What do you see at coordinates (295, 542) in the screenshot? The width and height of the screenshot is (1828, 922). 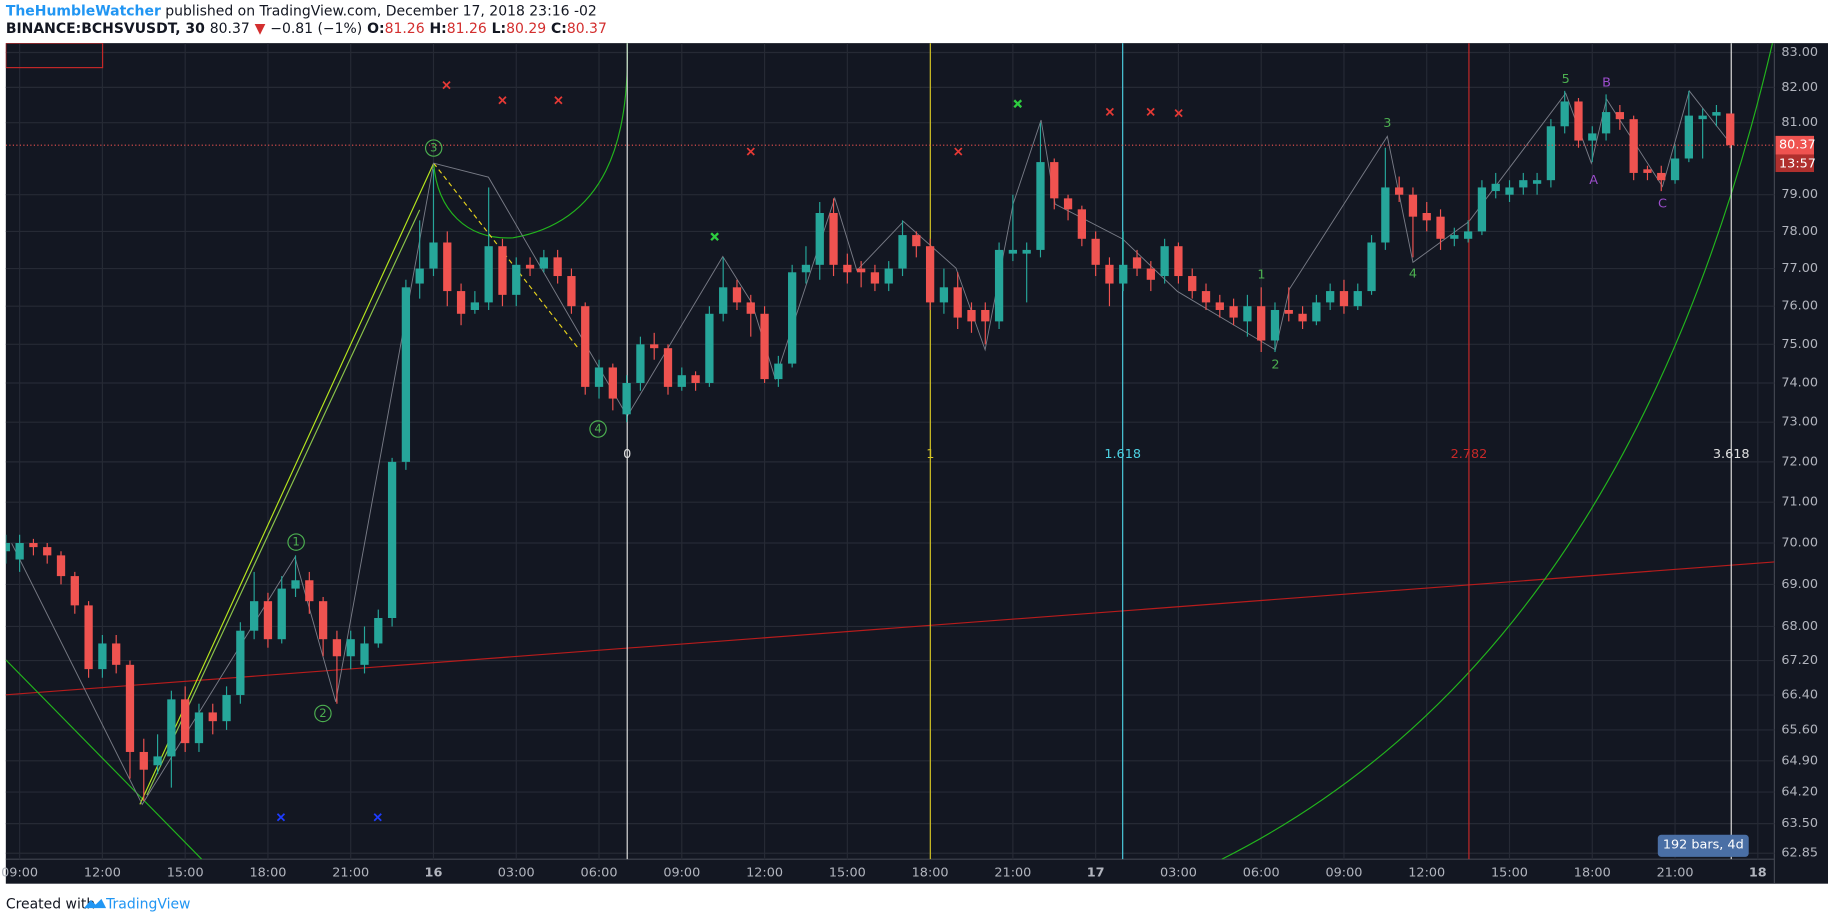 I see `wave-label: 1` at bounding box center [295, 542].